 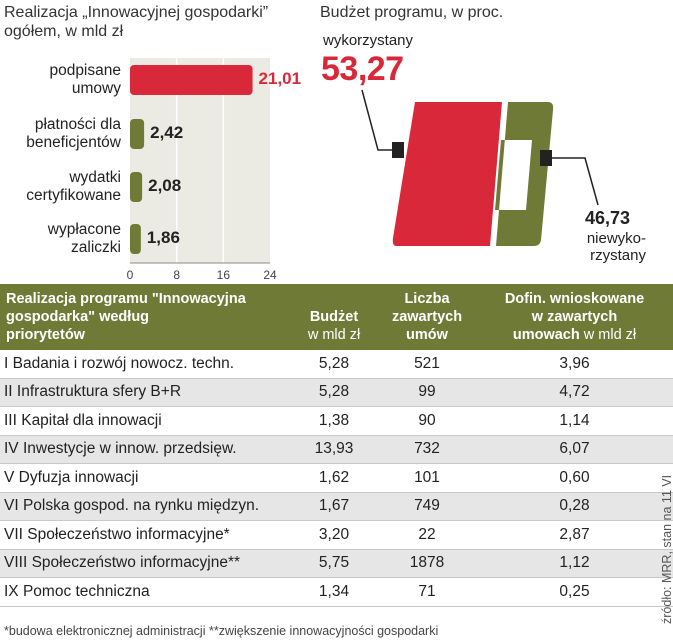 I want to click on bar-value-label: 2,42, so click(x=167, y=132).